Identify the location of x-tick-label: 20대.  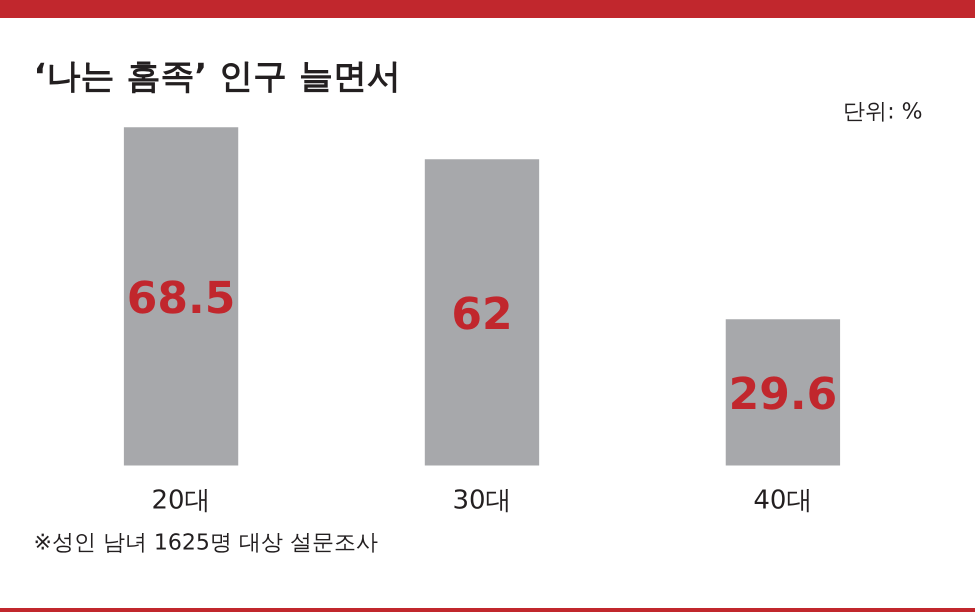
(181, 501).